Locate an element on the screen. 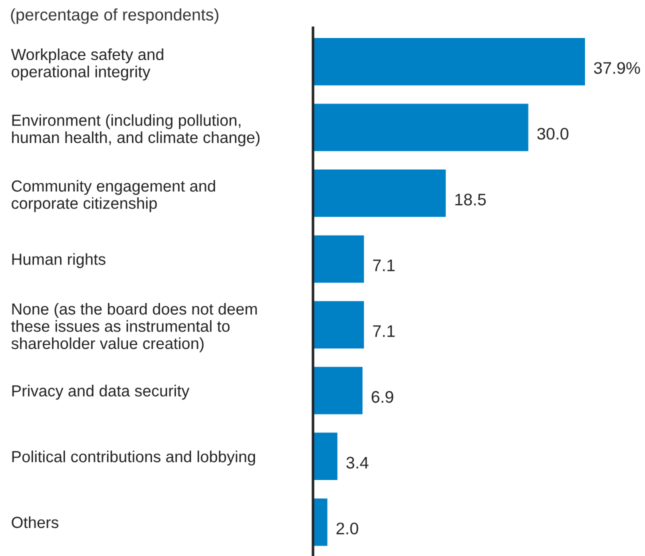 The width and height of the screenshot is (645, 556). data-label: 30.0 is located at coordinates (552, 134).